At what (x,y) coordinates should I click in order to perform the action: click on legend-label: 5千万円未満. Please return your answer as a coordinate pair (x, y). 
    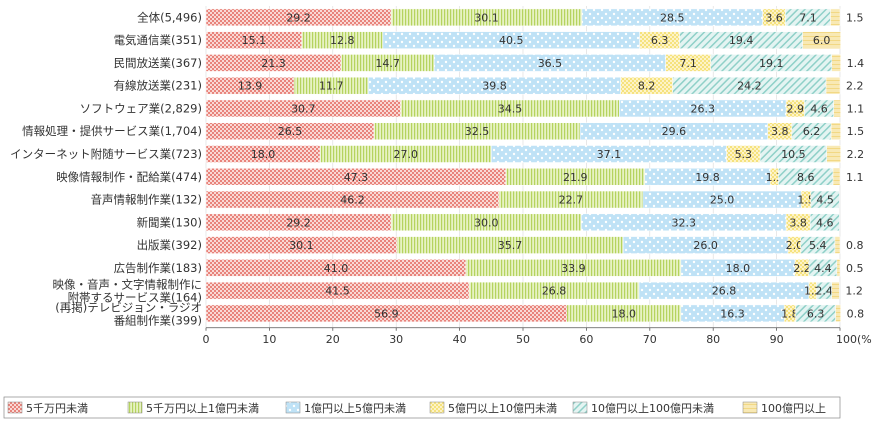
    Looking at the image, I should click on (57, 408).